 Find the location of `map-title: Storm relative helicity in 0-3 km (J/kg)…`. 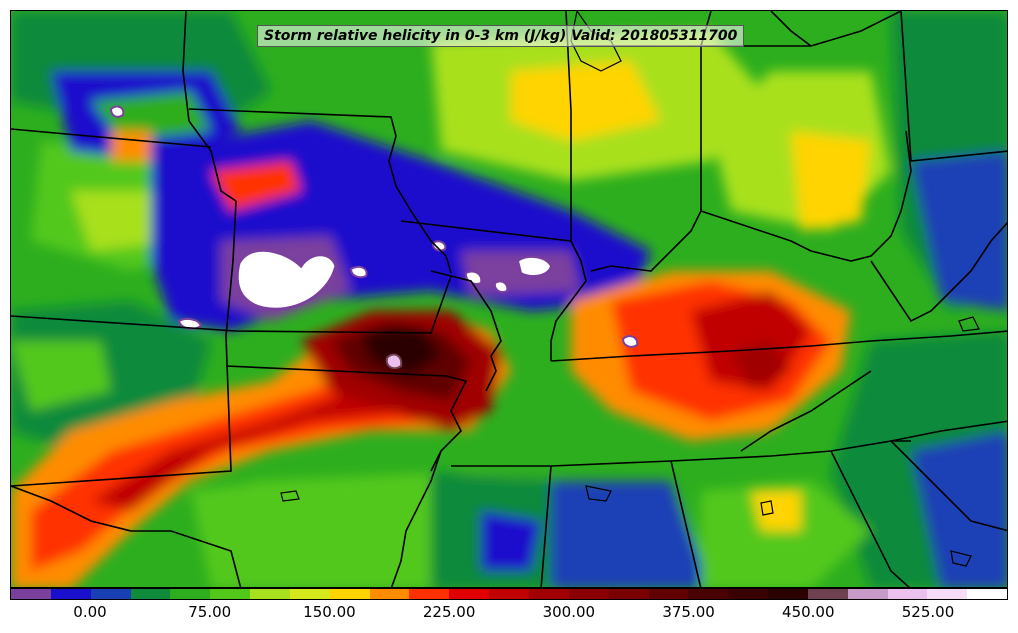

map-title: Storm relative helicity in 0-3 km (J/kg)… is located at coordinates (501, 36).